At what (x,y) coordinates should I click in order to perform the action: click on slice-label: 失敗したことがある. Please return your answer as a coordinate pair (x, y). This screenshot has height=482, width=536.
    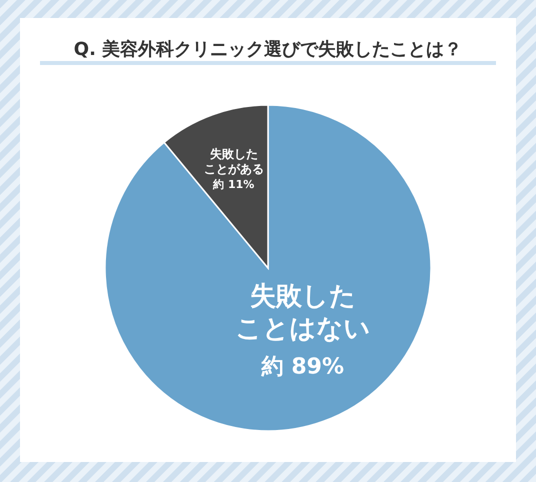
    Looking at the image, I should click on (234, 161).